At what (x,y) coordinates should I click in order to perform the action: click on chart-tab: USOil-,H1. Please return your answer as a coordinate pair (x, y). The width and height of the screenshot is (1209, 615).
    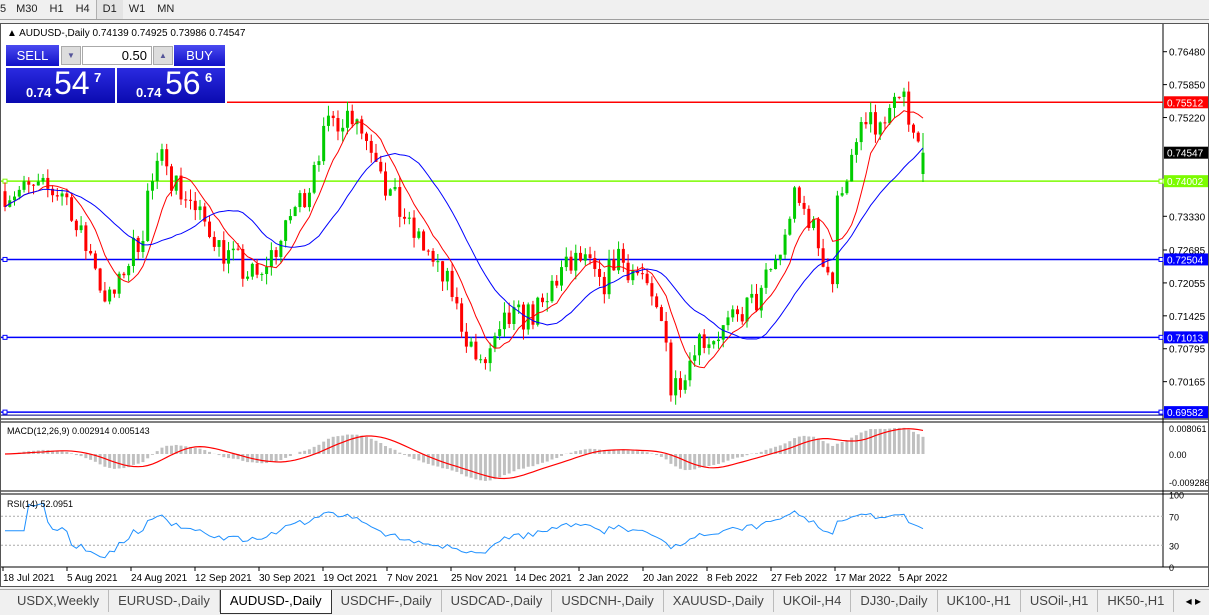
    Looking at the image, I should click on (1060, 601).